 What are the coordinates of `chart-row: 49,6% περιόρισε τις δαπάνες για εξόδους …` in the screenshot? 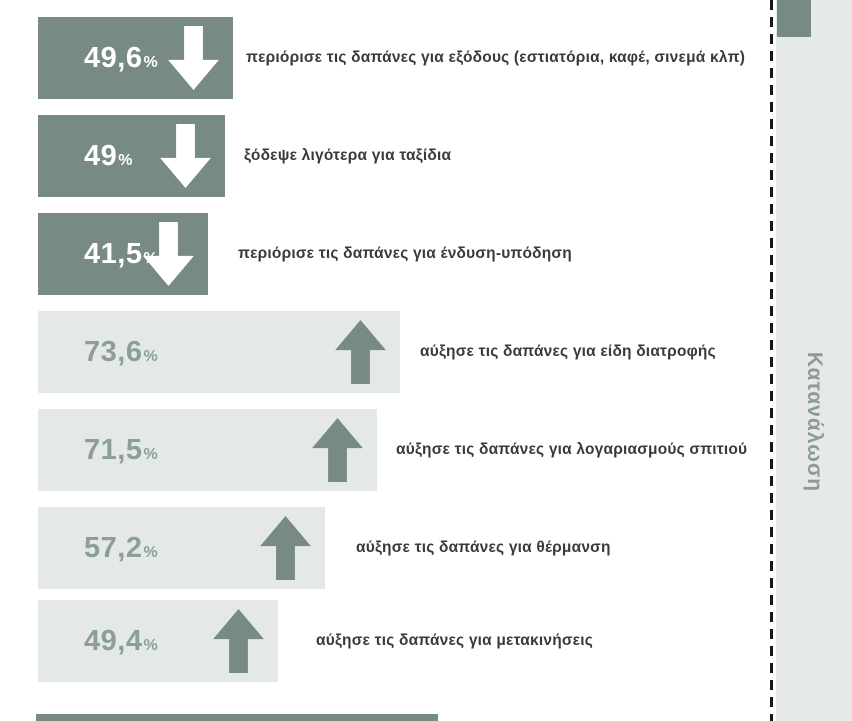 It's located at (405, 58).